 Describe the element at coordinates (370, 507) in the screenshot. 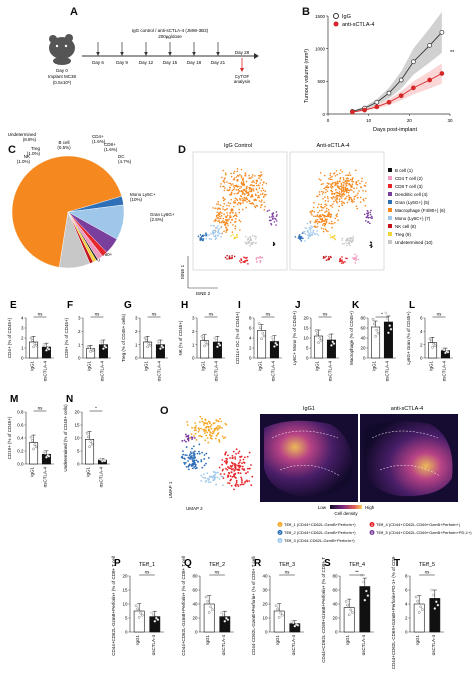

I see `density-high: High` at that location.